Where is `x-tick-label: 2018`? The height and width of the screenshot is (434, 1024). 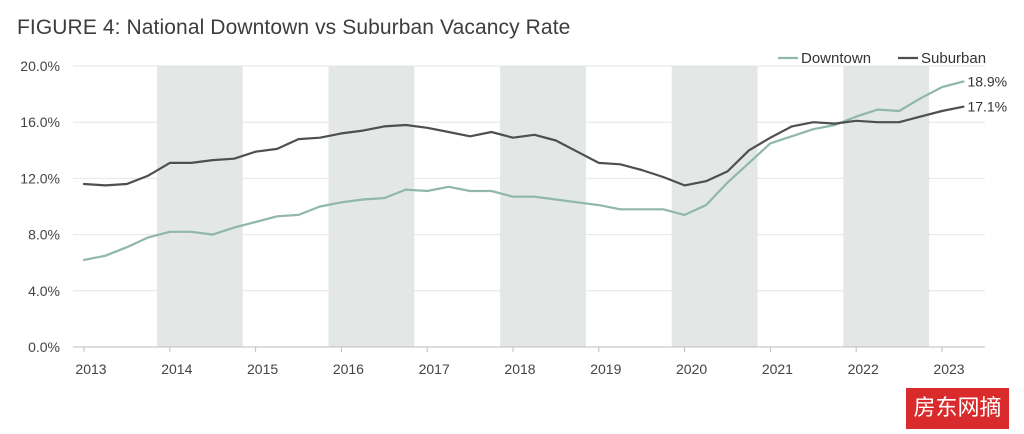
x-tick-label: 2018 is located at coordinates (519, 369).